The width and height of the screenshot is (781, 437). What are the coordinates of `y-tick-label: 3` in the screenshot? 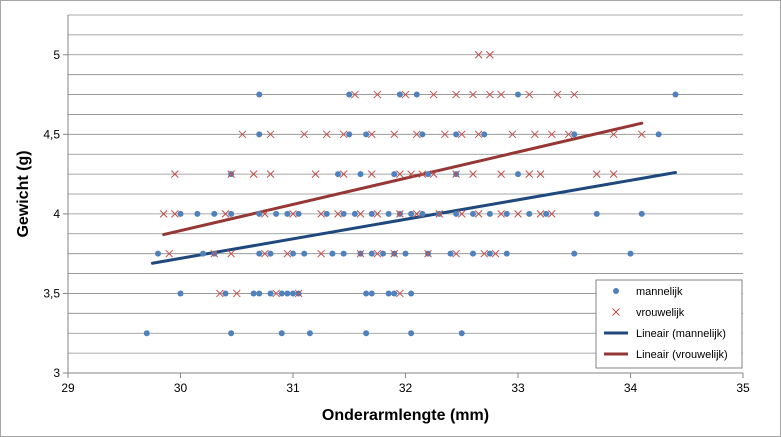 It's located at (56, 373).